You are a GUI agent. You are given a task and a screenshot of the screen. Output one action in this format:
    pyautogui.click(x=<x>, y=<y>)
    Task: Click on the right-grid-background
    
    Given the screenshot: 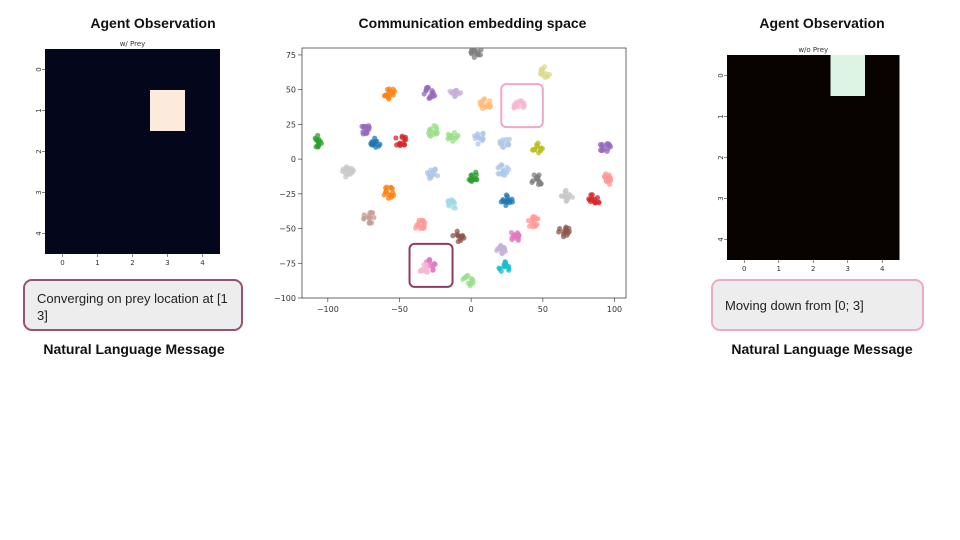 What is the action you would take?
    pyautogui.click(x=813, y=157)
    